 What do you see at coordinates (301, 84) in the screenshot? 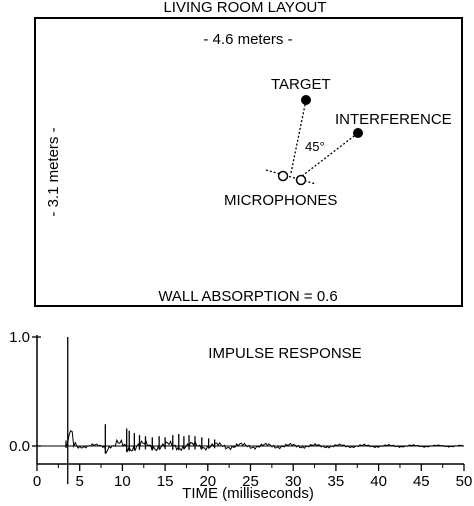
I see `target-label: TARGET` at bounding box center [301, 84].